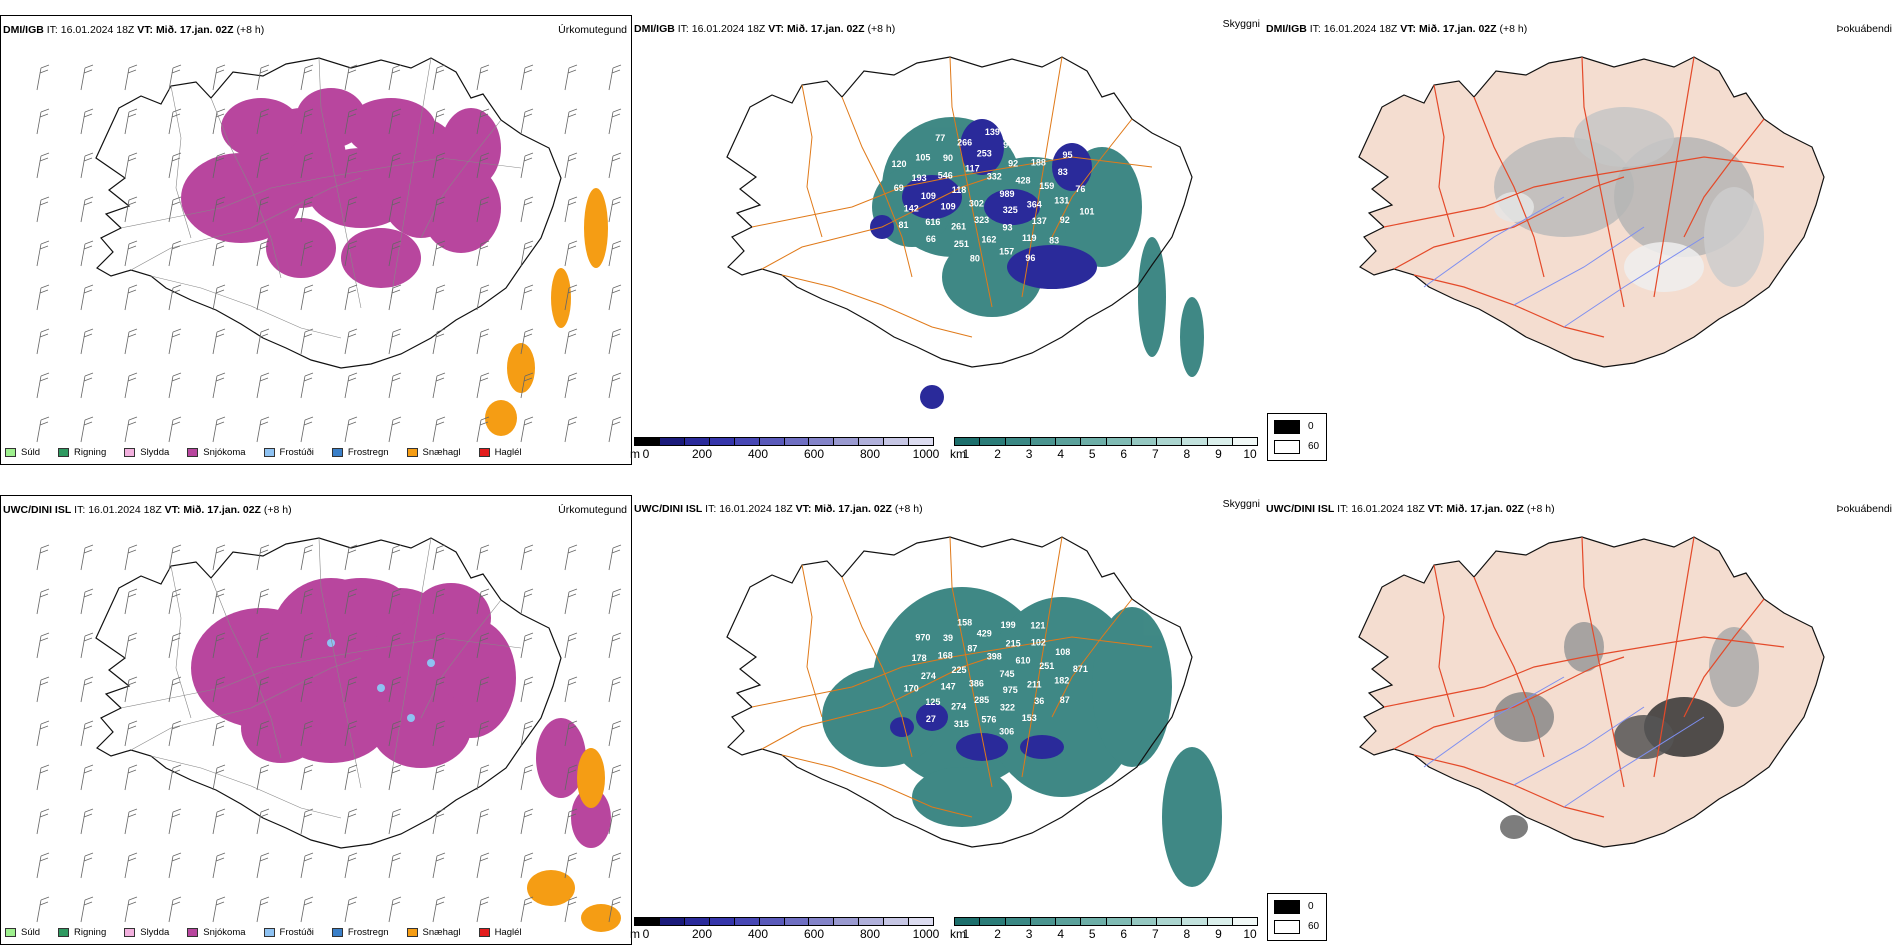 The height and width of the screenshot is (950, 1900). I want to click on panel-title: Þokuábendi, so click(1864, 509).